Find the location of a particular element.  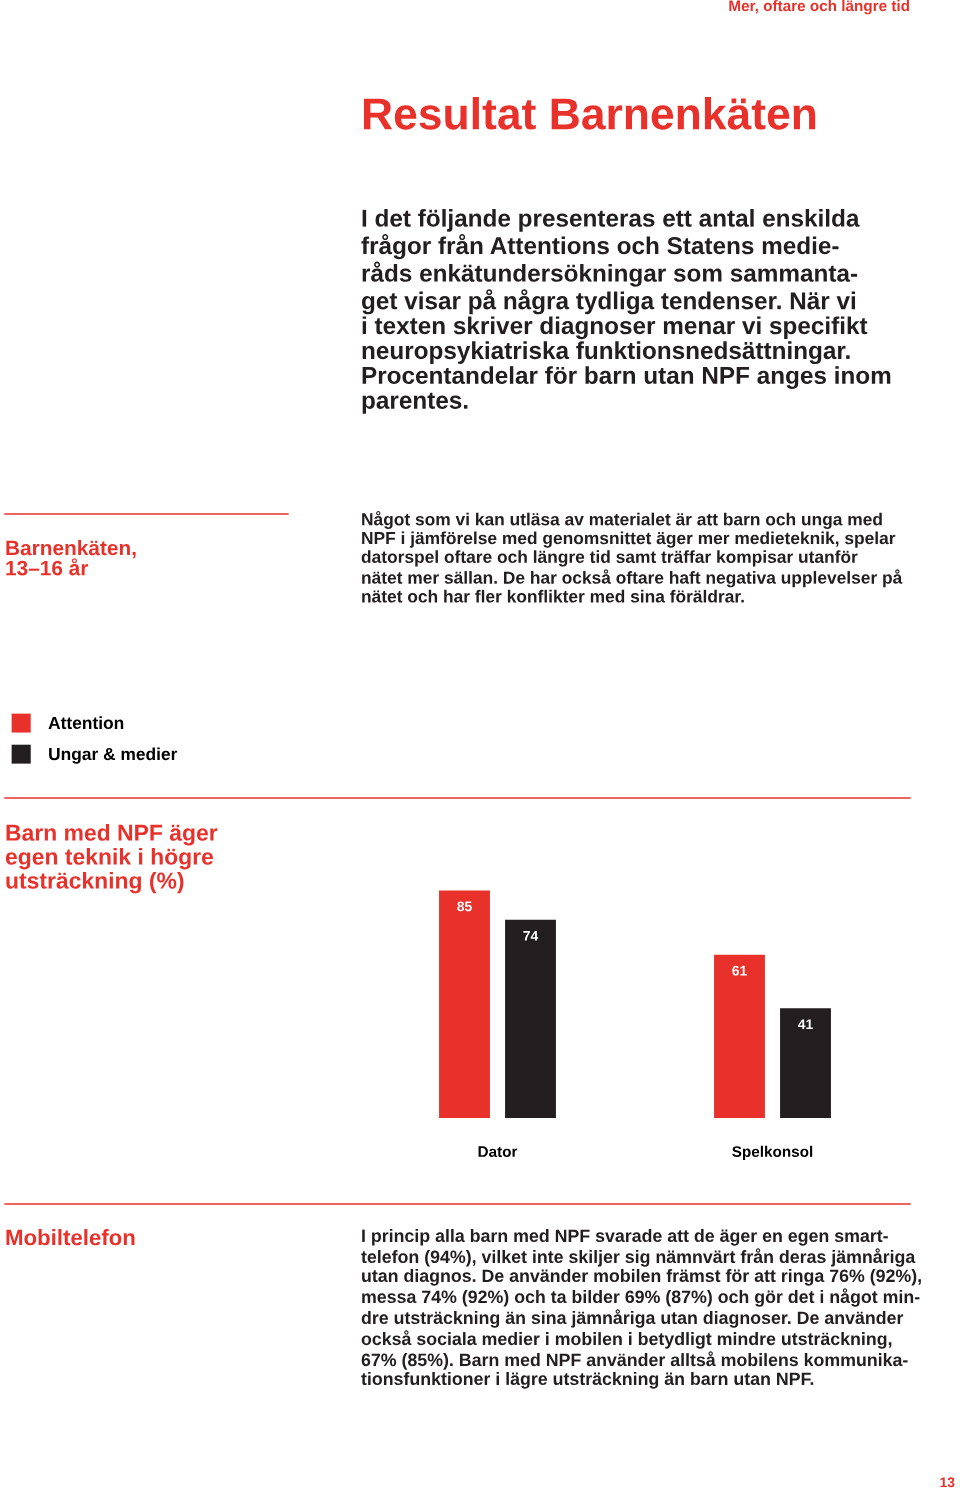

text: I det följande presenteras ett antal enskilda frågor från Attentions och Statens medie- råds enkätundersökningar som sammanta- get visar på några tydliga tendenser. När vi i texten skriver diagnoser menar vi specifikt neuropsykiatriska funktionsnedsättningar. Procentandelar för barn utan NPF anges inom parentes. is located at coordinates (626, 311).